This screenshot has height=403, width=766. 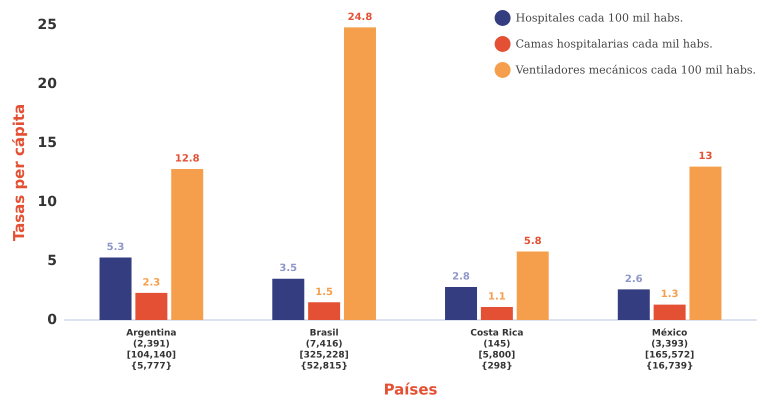 I want to click on y-tick-label: 10, so click(x=48, y=202).